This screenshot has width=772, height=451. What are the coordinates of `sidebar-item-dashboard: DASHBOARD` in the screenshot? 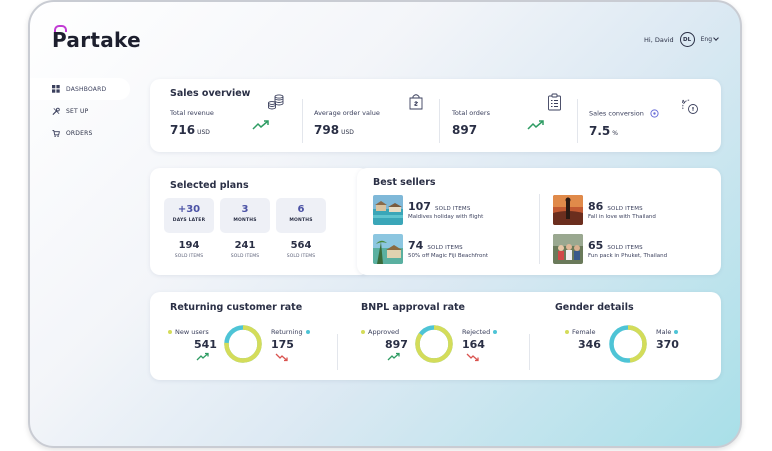 It's located at (80, 89).